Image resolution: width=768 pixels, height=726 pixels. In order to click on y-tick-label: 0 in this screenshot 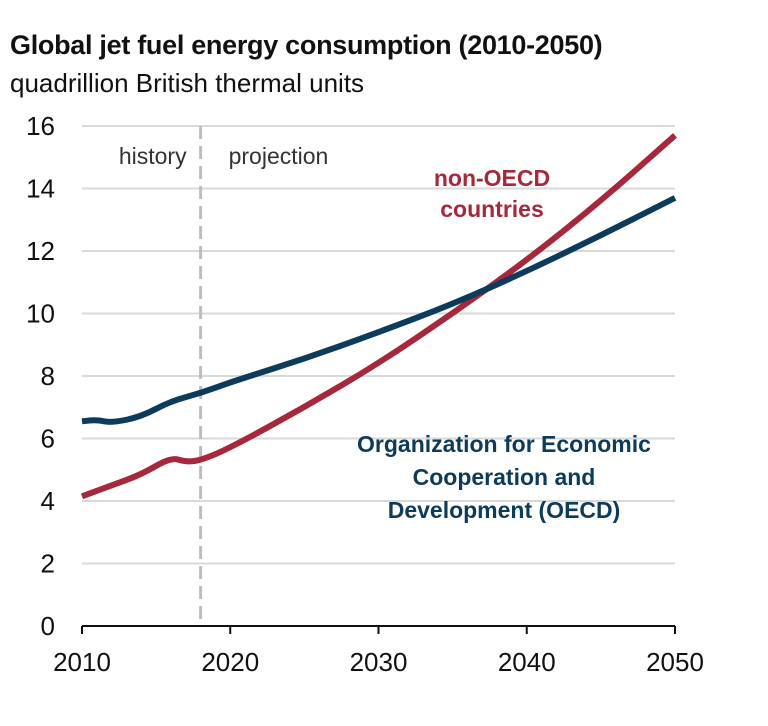, I will do `click(48, 626)`.